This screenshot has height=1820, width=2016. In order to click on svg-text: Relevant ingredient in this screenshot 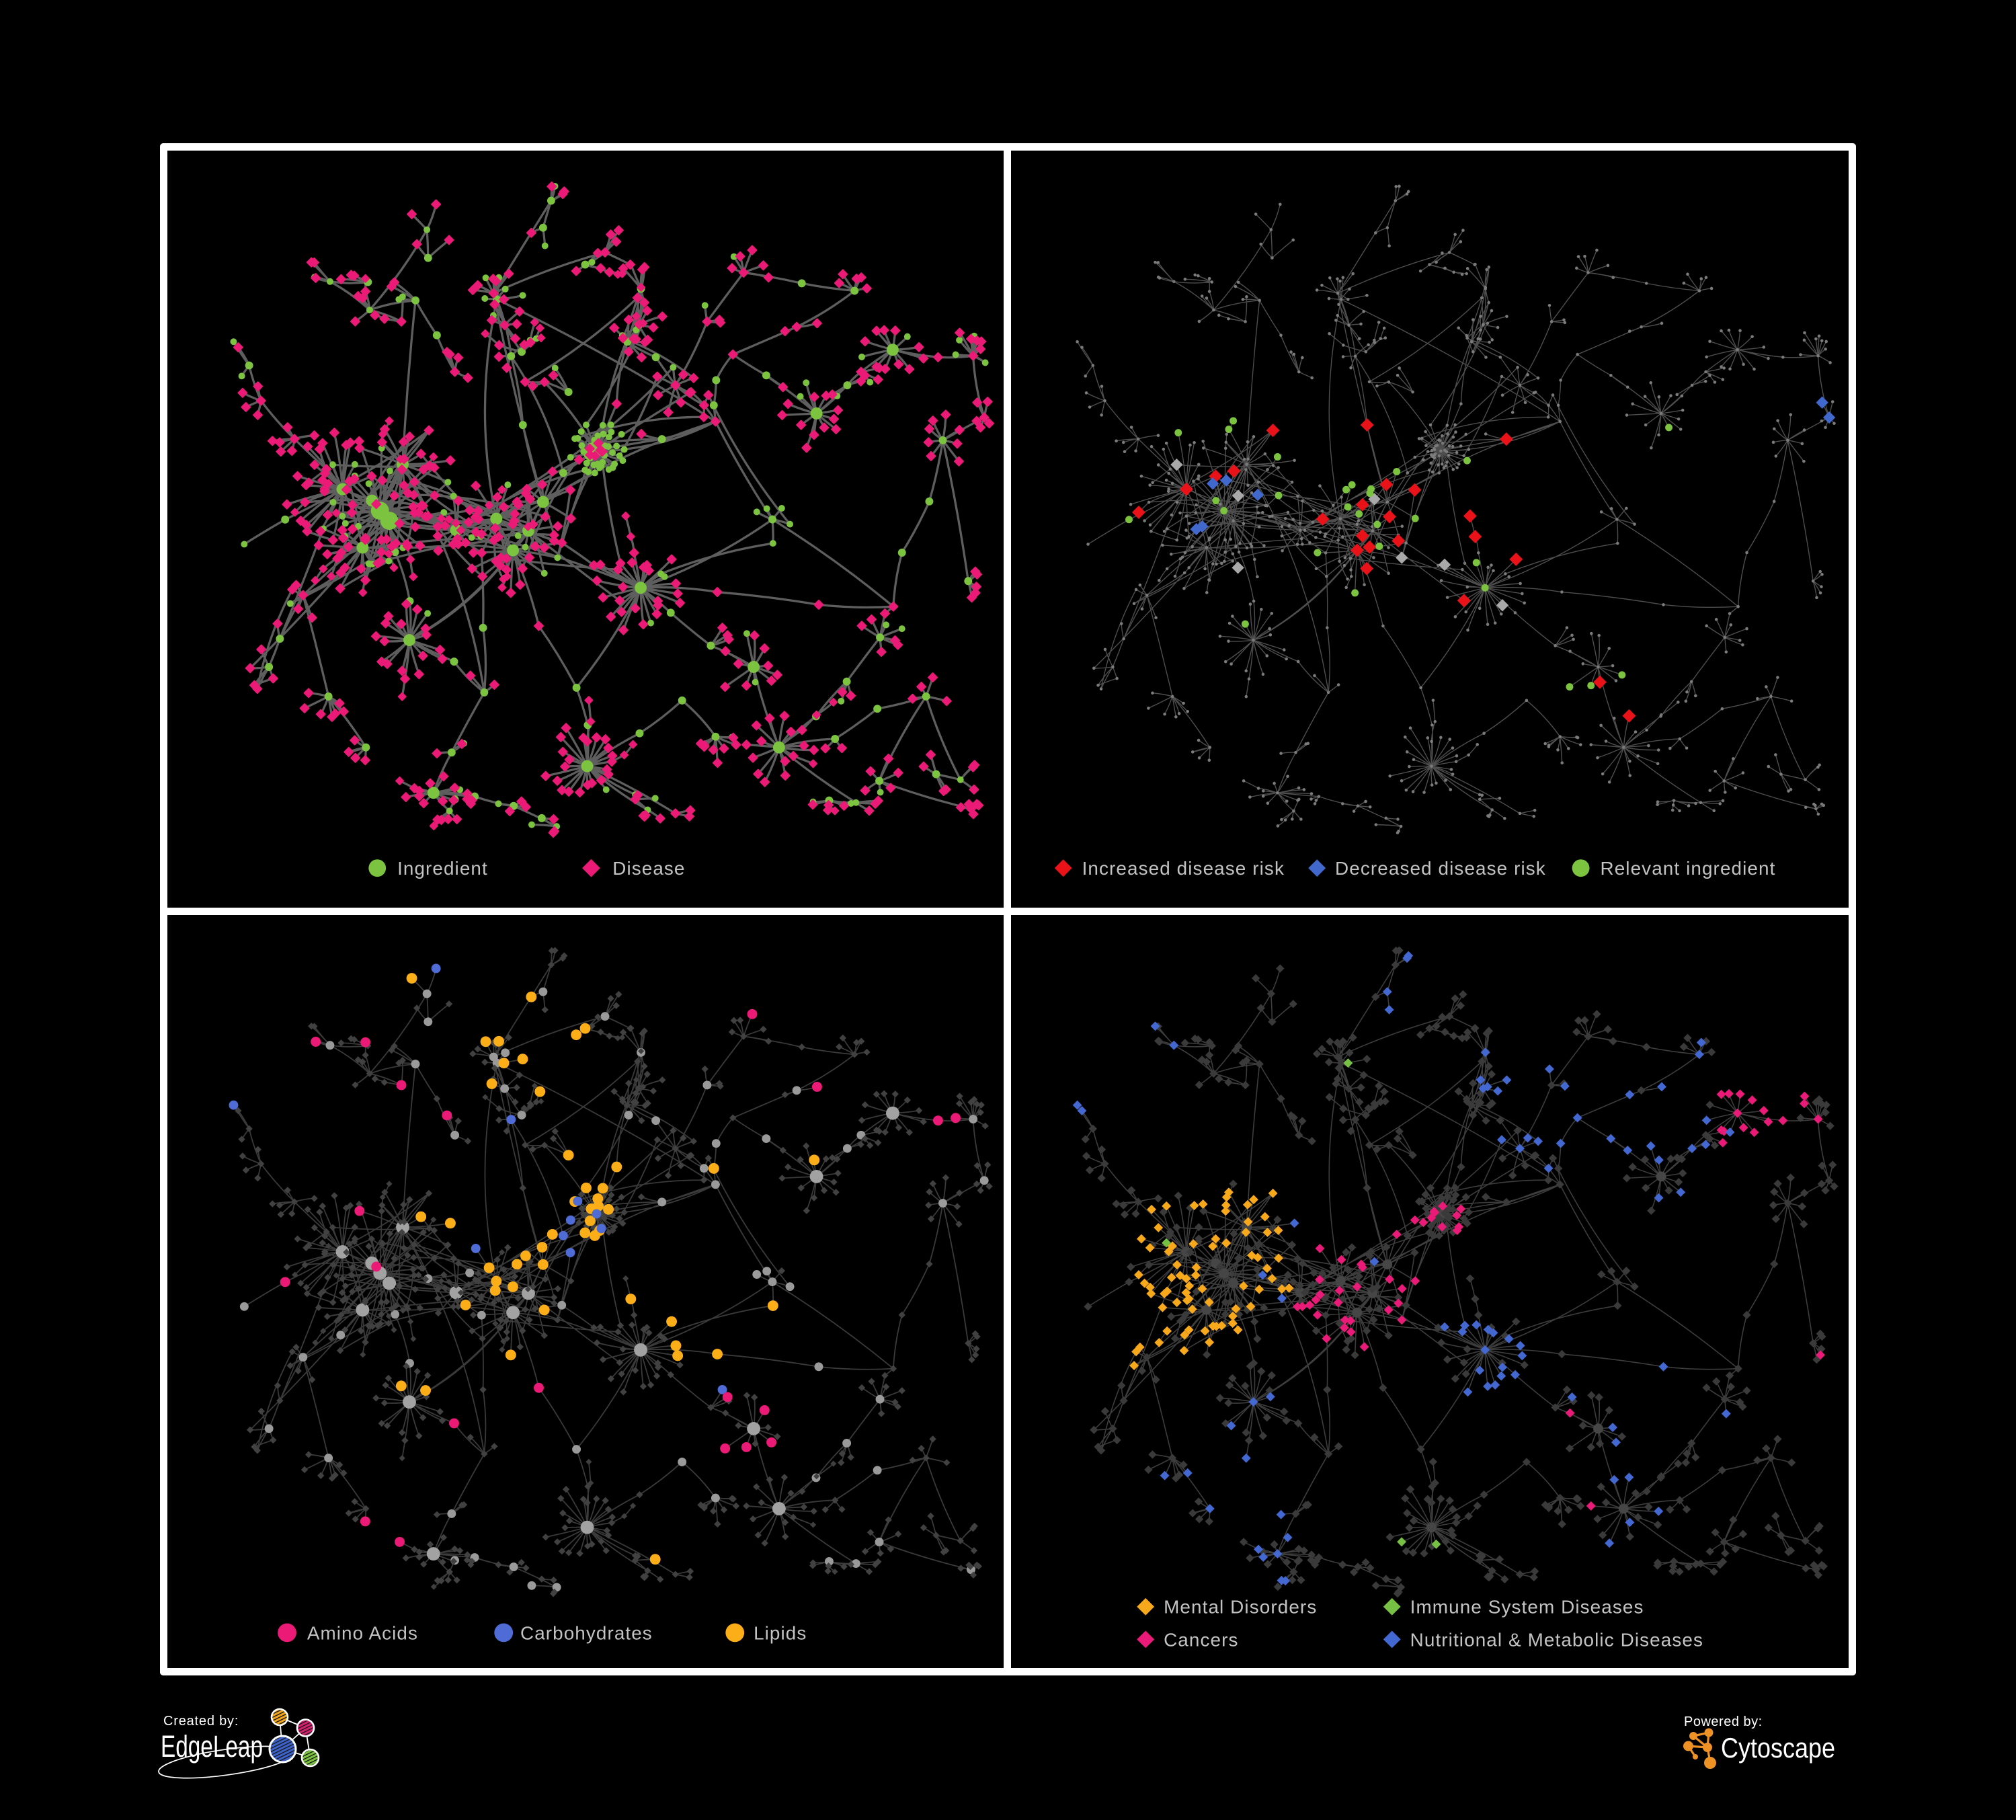, I will do `click(1687, 868)`.